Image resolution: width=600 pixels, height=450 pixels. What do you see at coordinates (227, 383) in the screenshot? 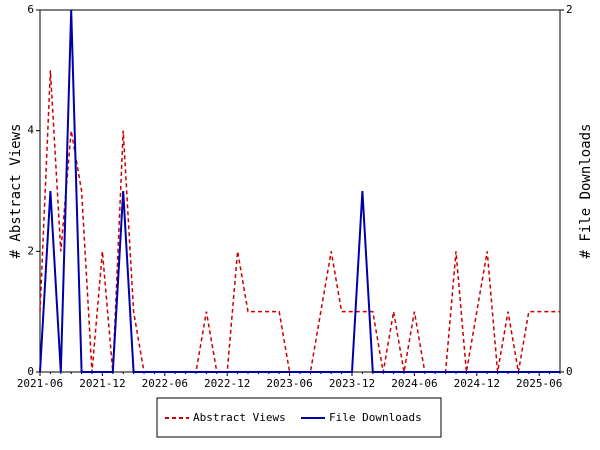
I see `x-tick-label: 2022-12` at bounding box center [227, 383].